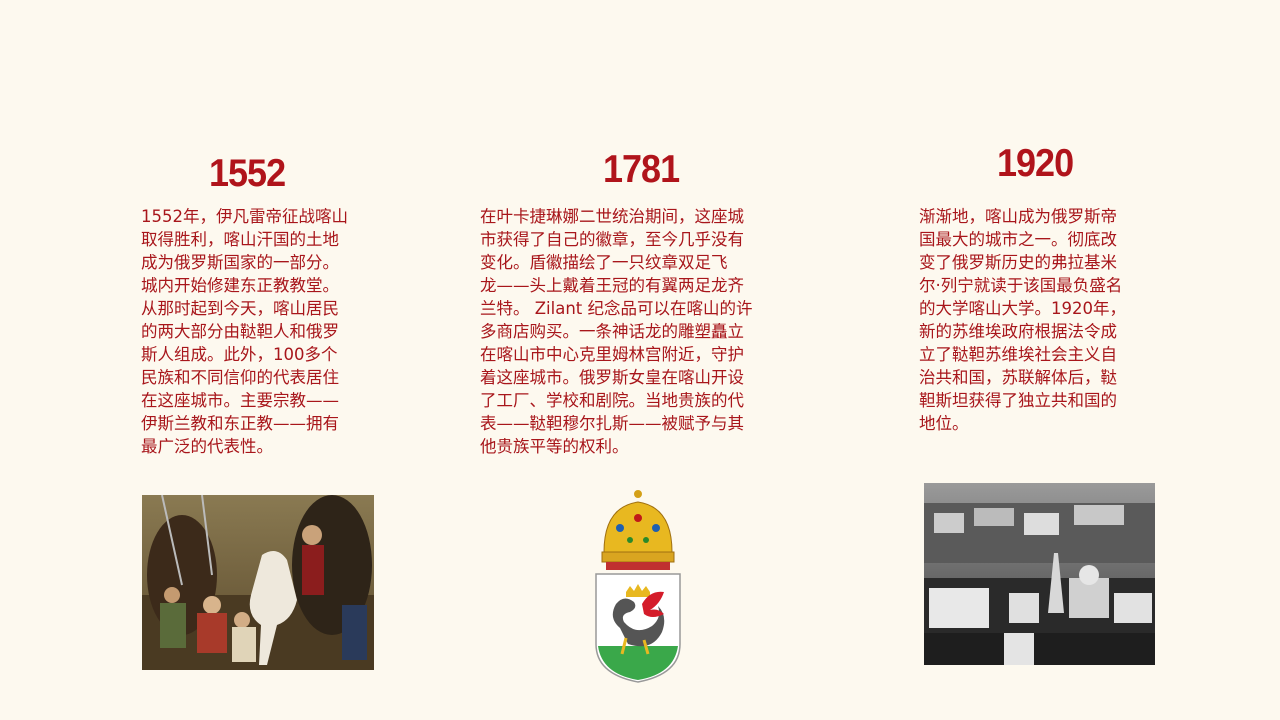 The image size is (1280, 720). What do you see at coordinates (944, 423) in the screenshot?
I see `text-line: 地位。` at bounding box center [944, 423].